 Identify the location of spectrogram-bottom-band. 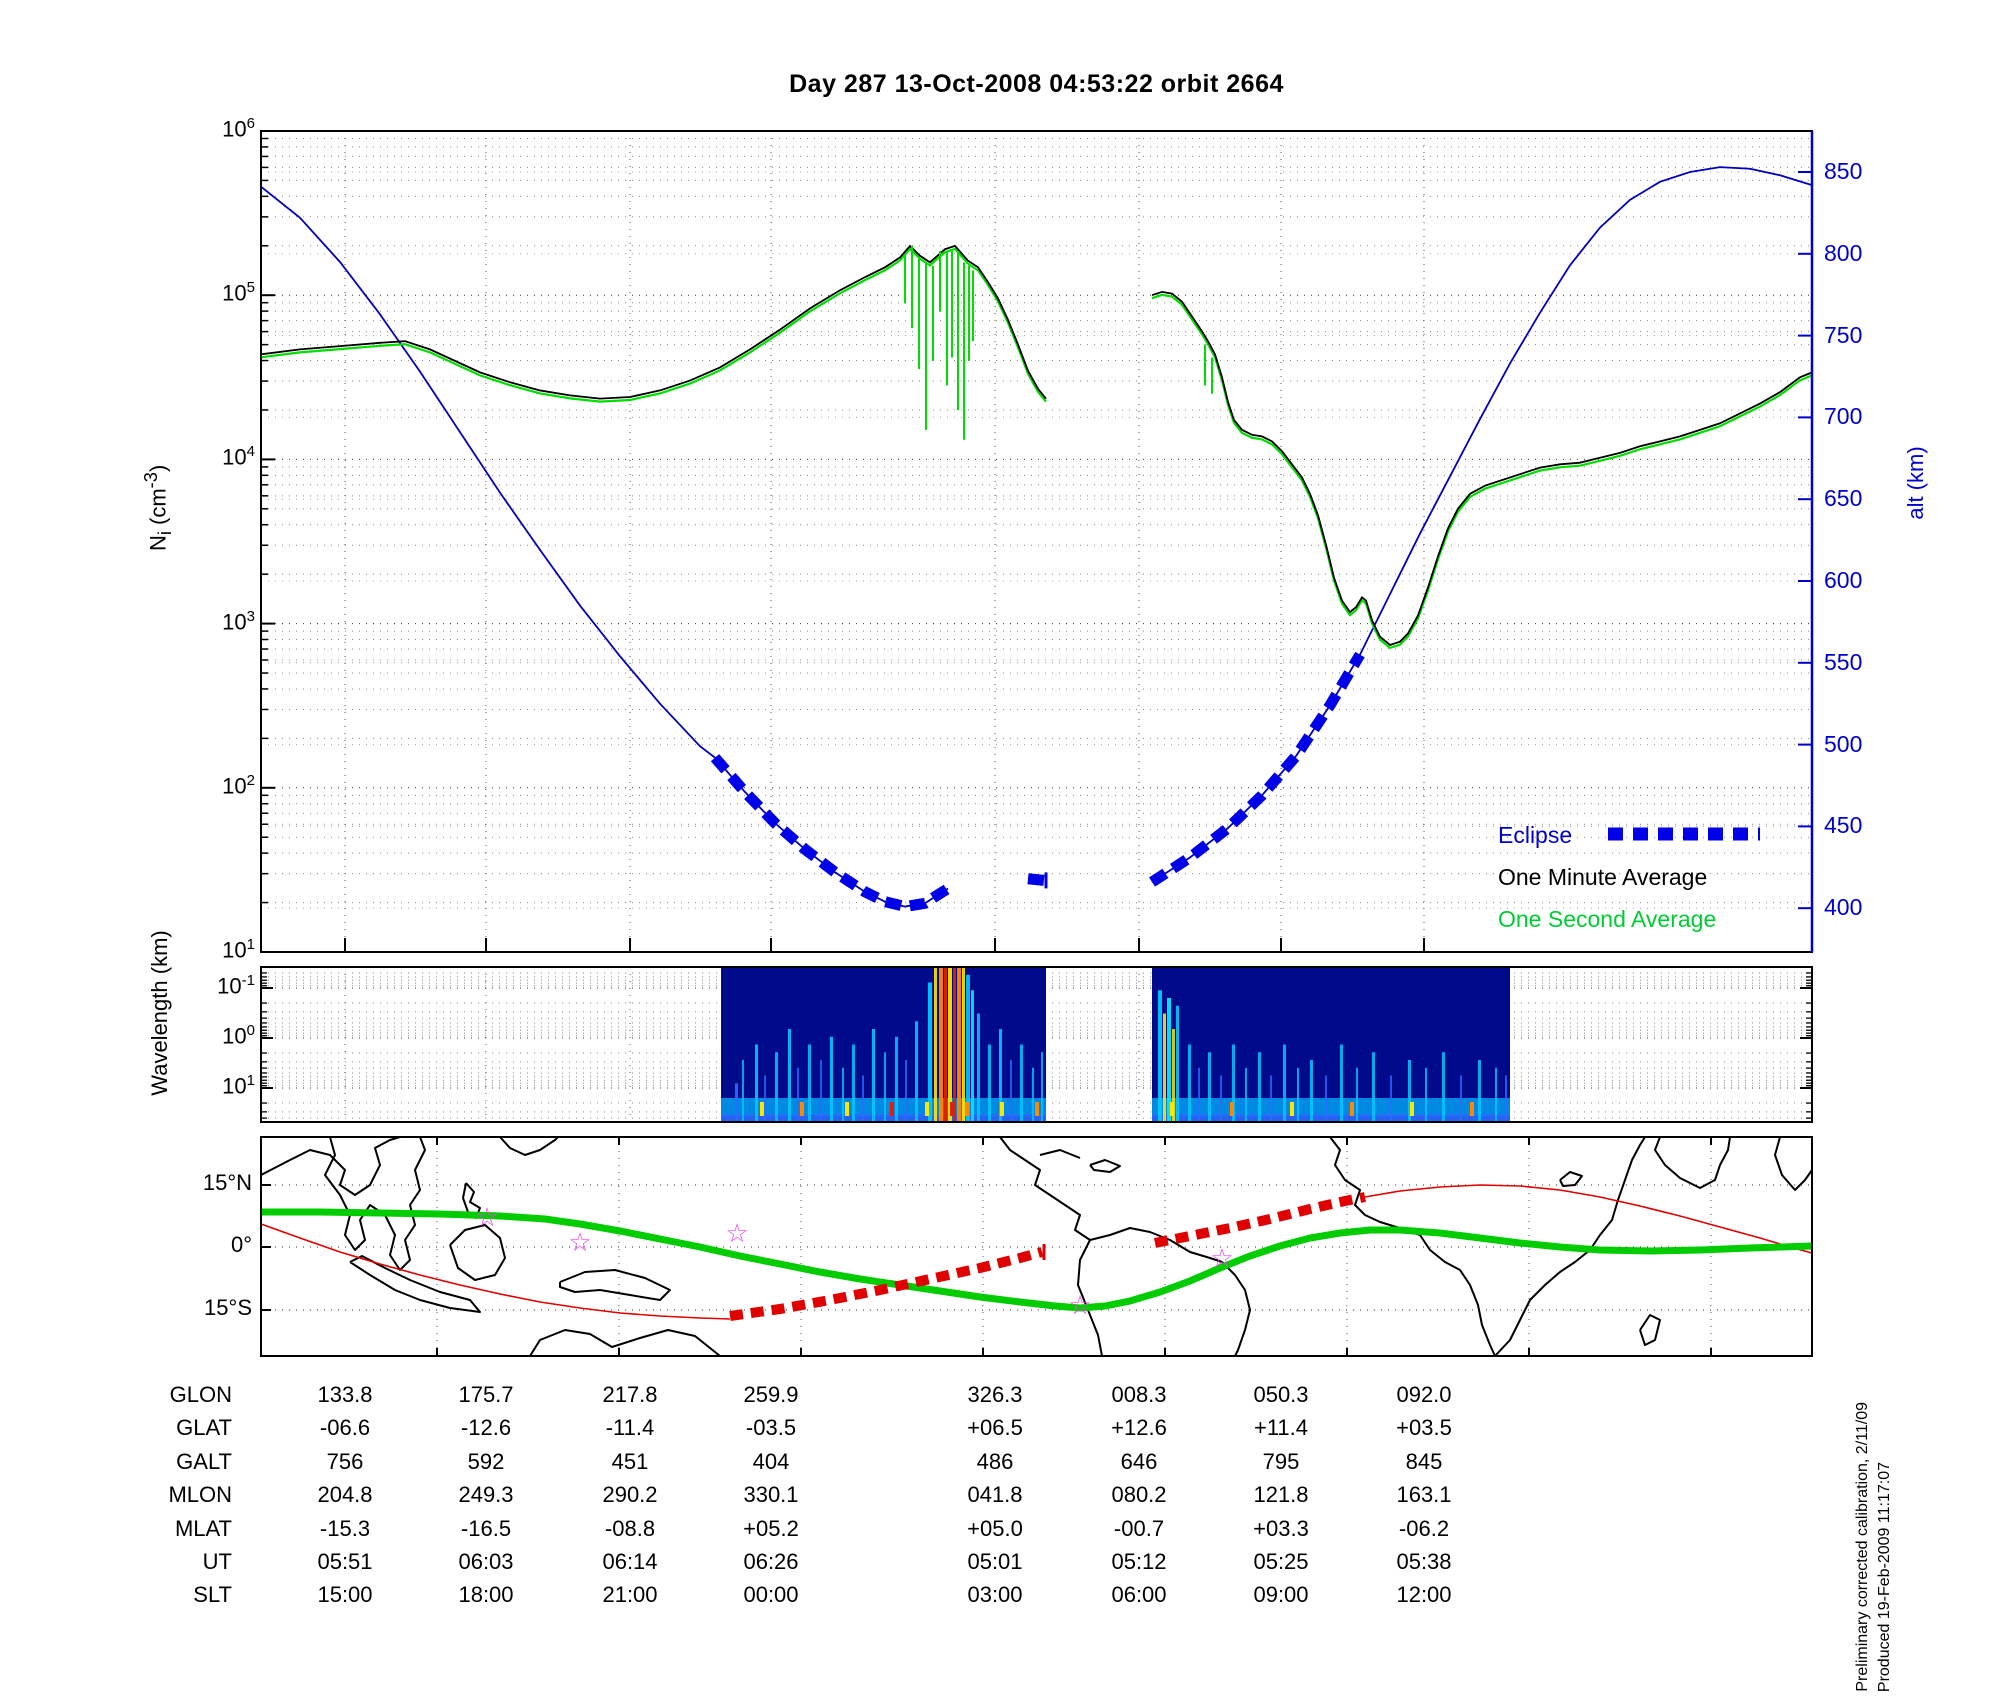
(1331, 1107).